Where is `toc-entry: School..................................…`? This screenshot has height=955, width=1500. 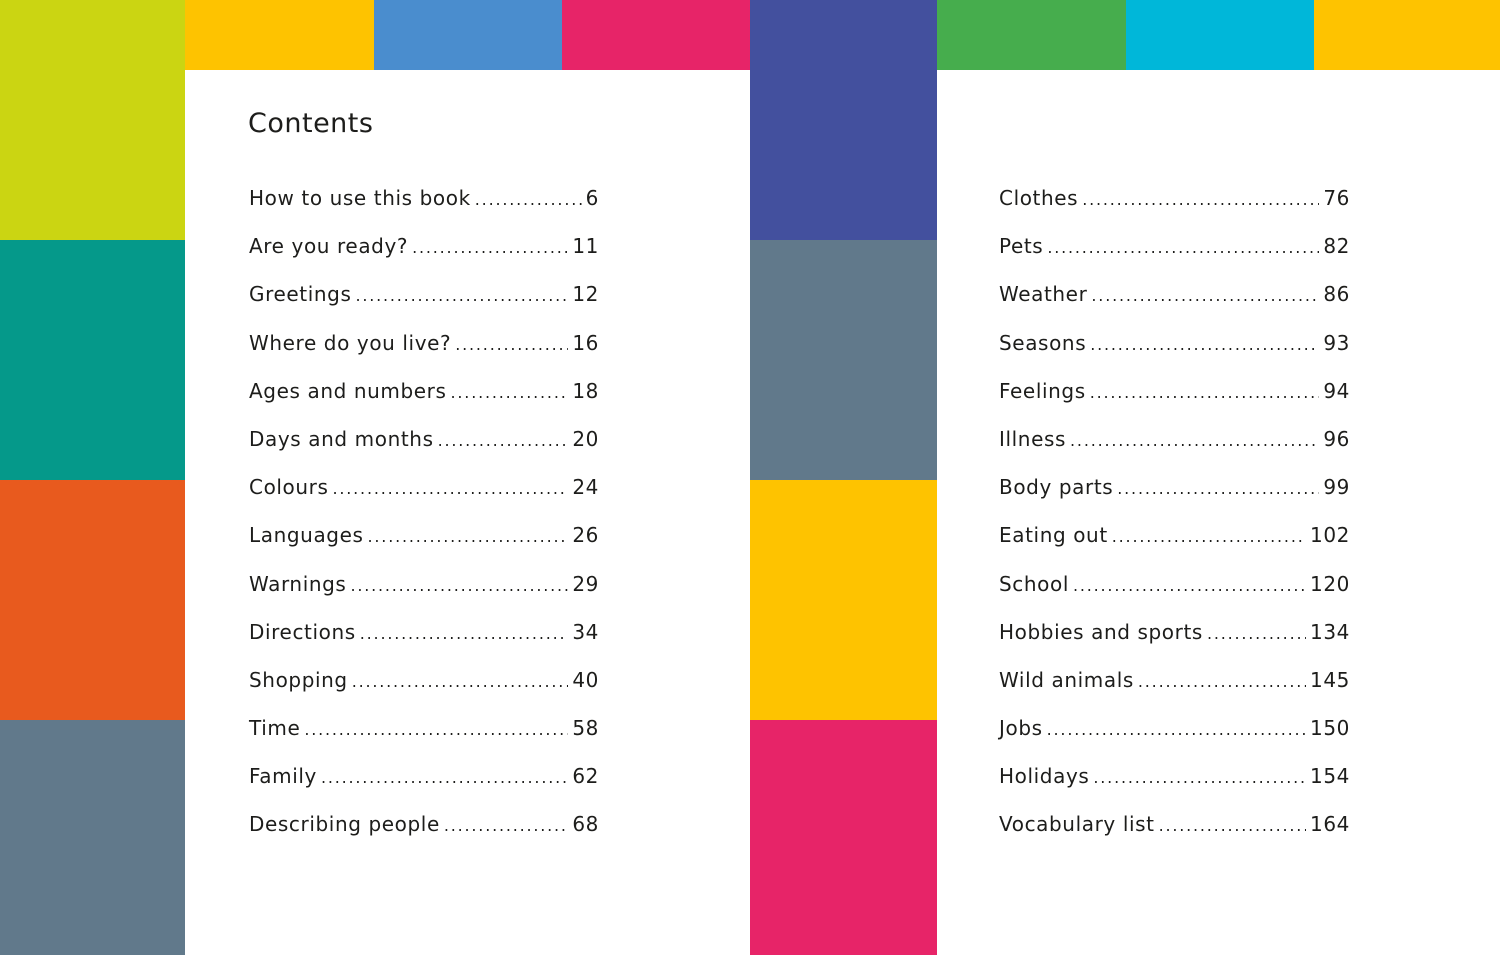
toc-entry: School..................................… is located at coordinates (1174, 596).